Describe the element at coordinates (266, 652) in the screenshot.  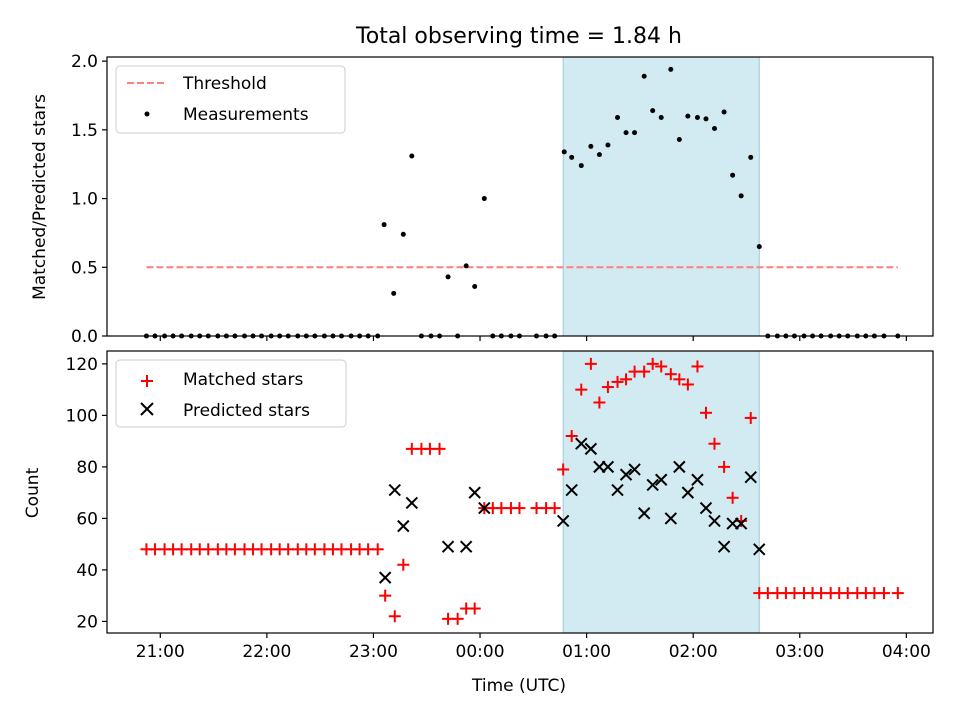
I see `x-tick-label: 22:00` at that location.